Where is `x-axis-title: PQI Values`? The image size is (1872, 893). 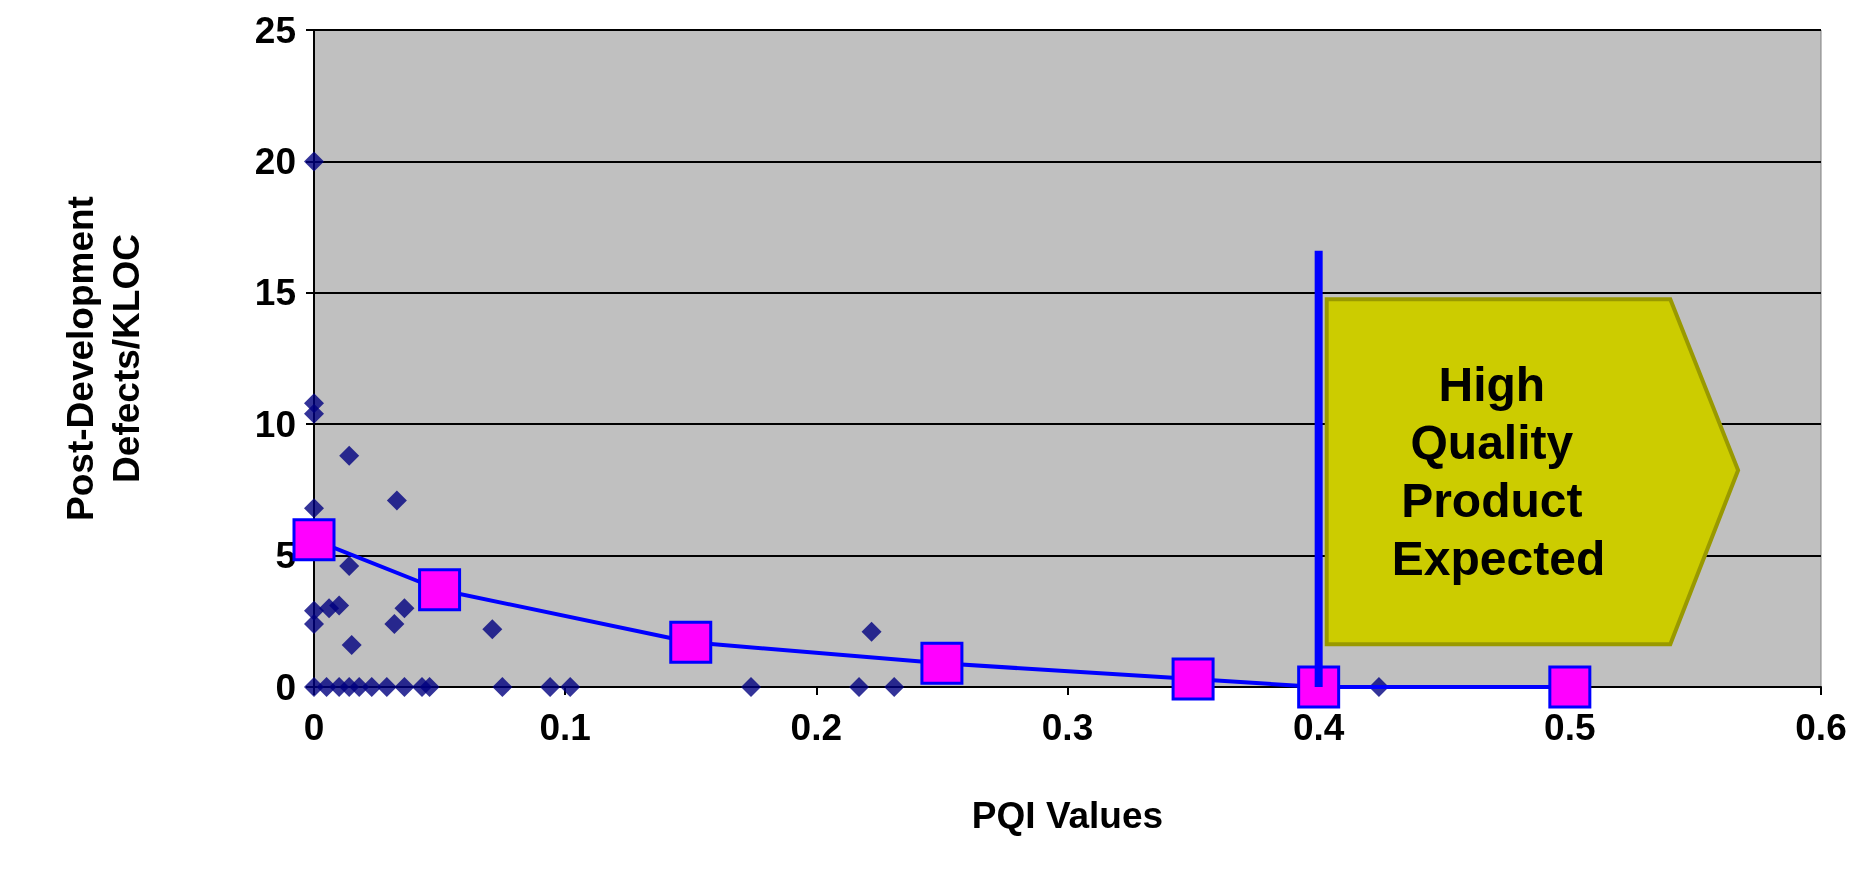
x-axis-title: PQI Values is located at coordinates (1067, 815).